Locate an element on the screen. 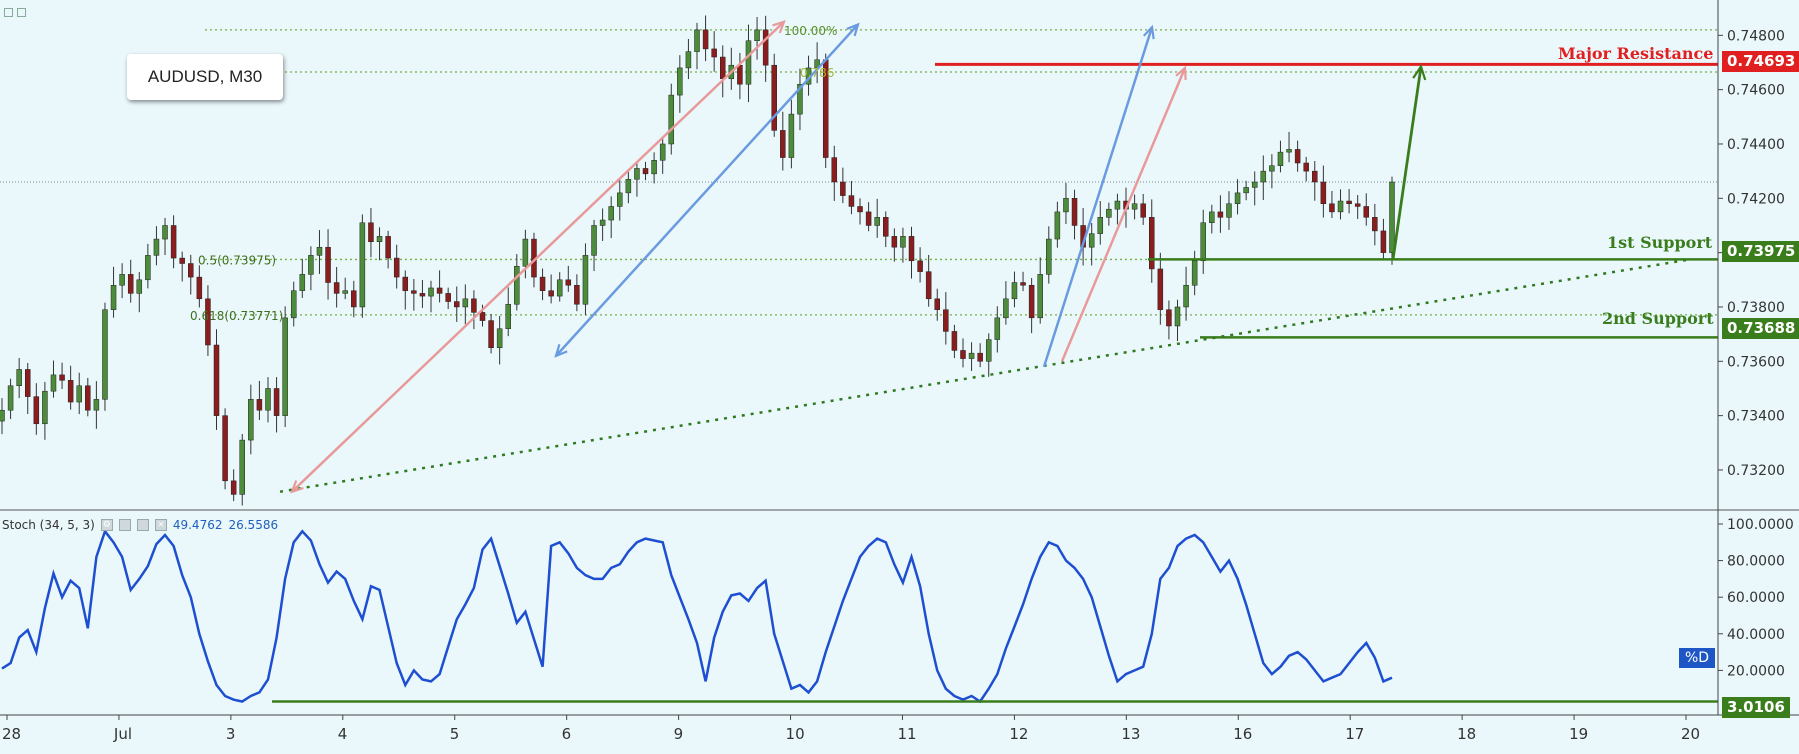 Image resolution: width=1799 pixels, height=754 pixels. stoch-k-value: 49.4762 is located at coordinates (197, 525).